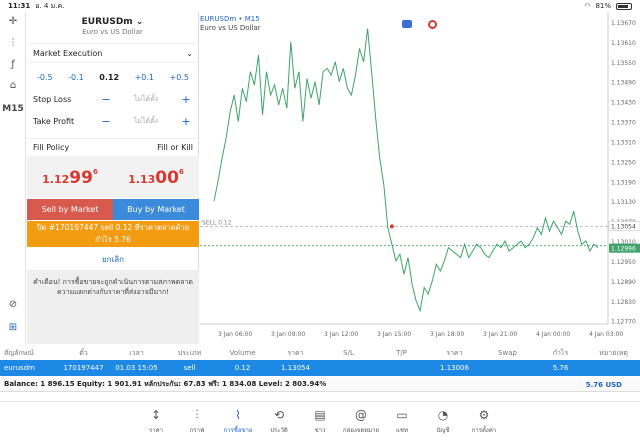 The image size is (640, 447). What do you see at coordinates (112, 22) in the screenshot?
I see `symbol-selector: EURUSDm ⌄` at bounding box center [112, 22].